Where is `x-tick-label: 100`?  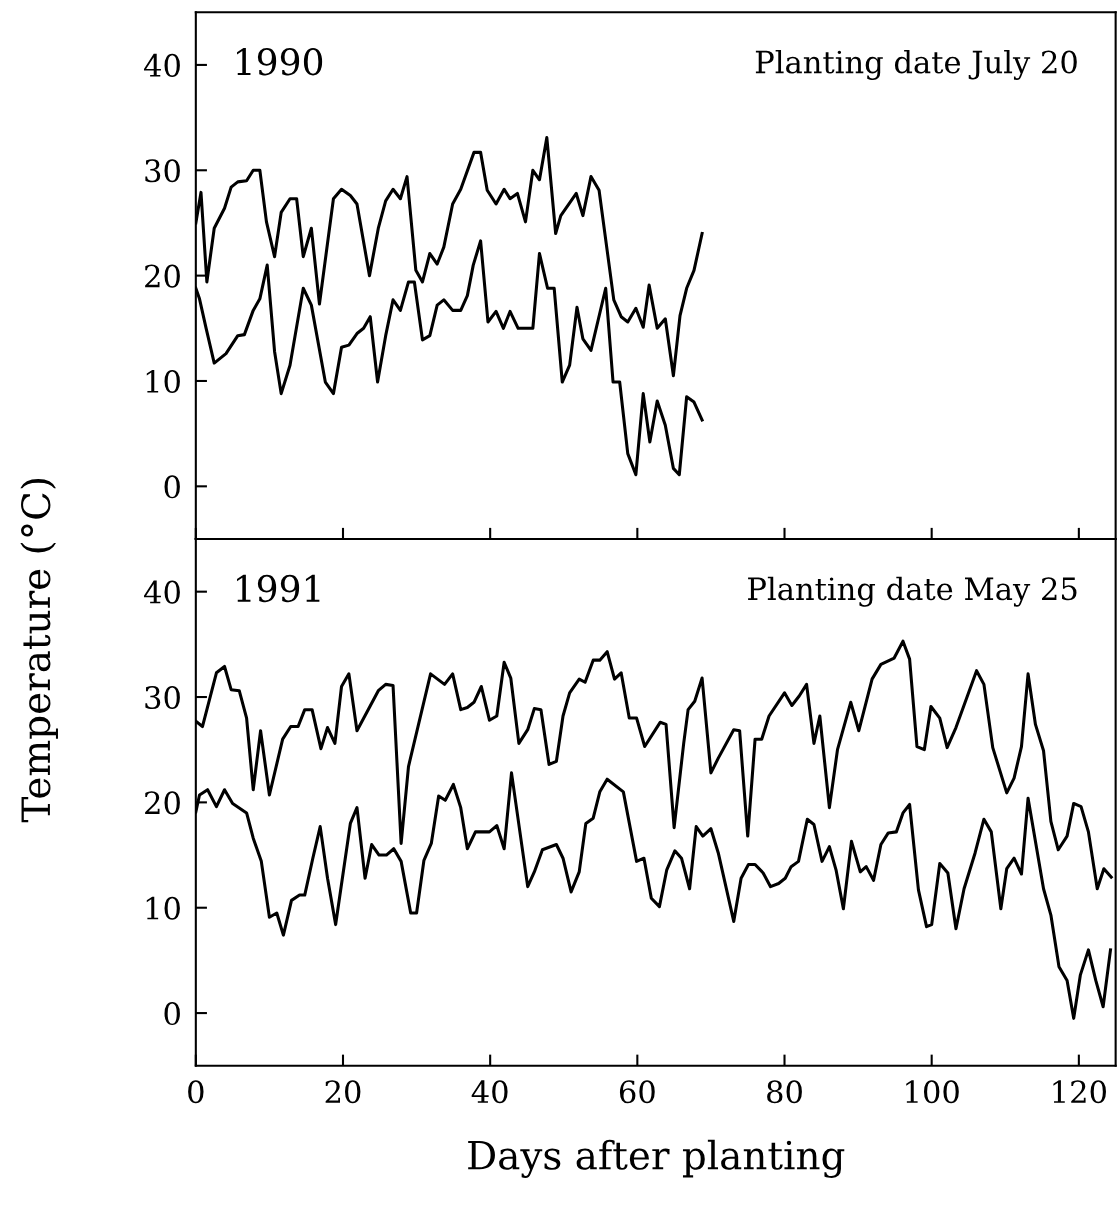
x-tick-label: 100 is located at coordinates (932, 1092).